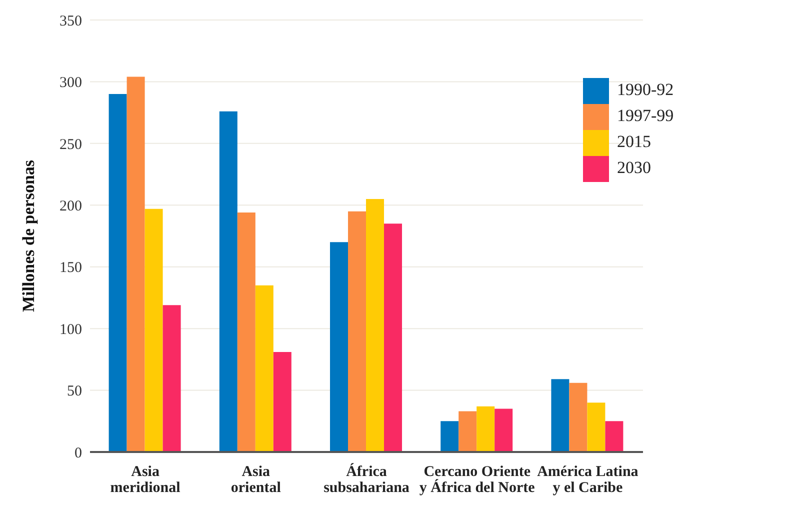 Image resolution: width=791 pixels, height=518 pixels. I want to click on x-tick-label: Asia oriental, so click(255, 480).